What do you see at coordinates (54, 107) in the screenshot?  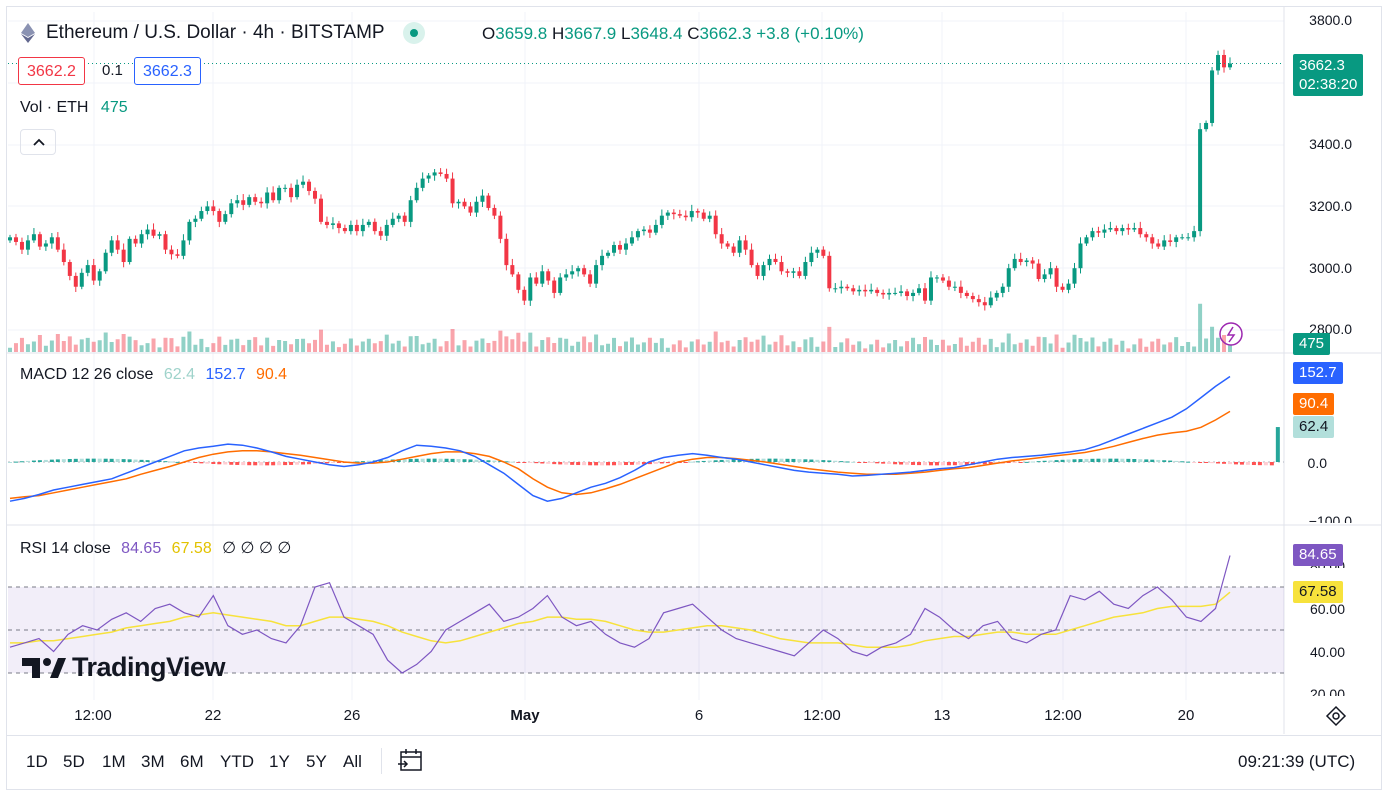 I see `volume-label: Vol · ETH` at bounding box center [54, 107].